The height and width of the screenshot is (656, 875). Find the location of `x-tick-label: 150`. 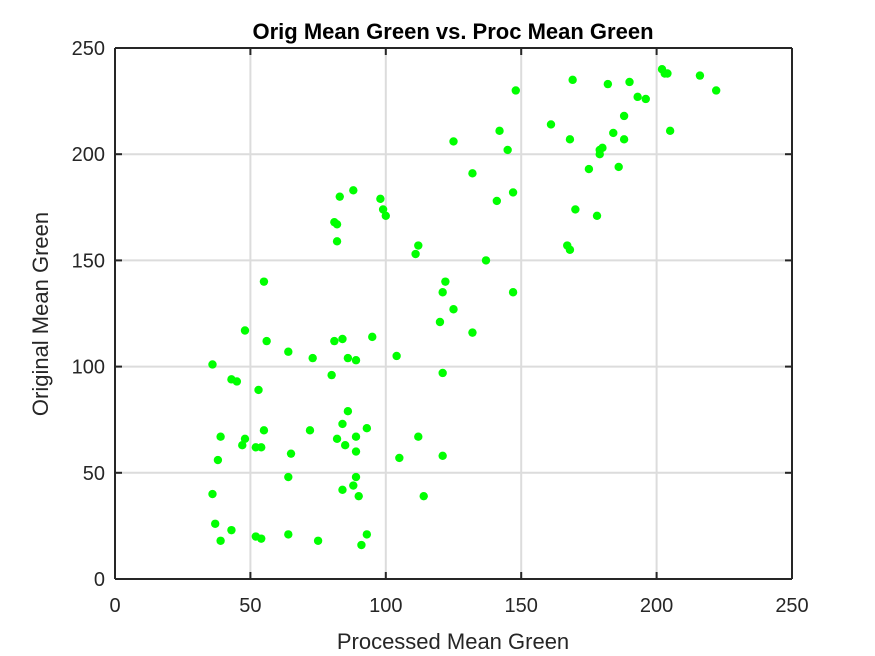

x-tick-label: 150 is located at coordinates (521, 606).